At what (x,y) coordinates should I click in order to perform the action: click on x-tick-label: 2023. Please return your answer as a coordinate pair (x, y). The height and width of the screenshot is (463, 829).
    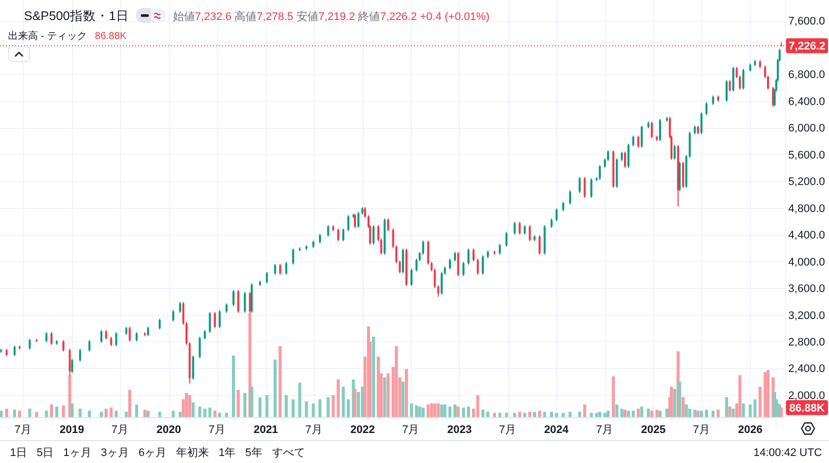
    Looking at the image, I should click on (459, 430).